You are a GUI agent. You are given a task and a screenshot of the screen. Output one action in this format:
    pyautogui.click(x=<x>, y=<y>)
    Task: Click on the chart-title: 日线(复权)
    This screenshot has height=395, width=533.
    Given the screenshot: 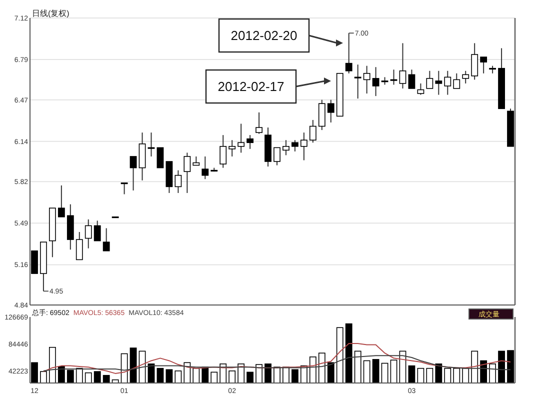 What is the action you would take?
    pyautogui.click(x=51, y=13)
    